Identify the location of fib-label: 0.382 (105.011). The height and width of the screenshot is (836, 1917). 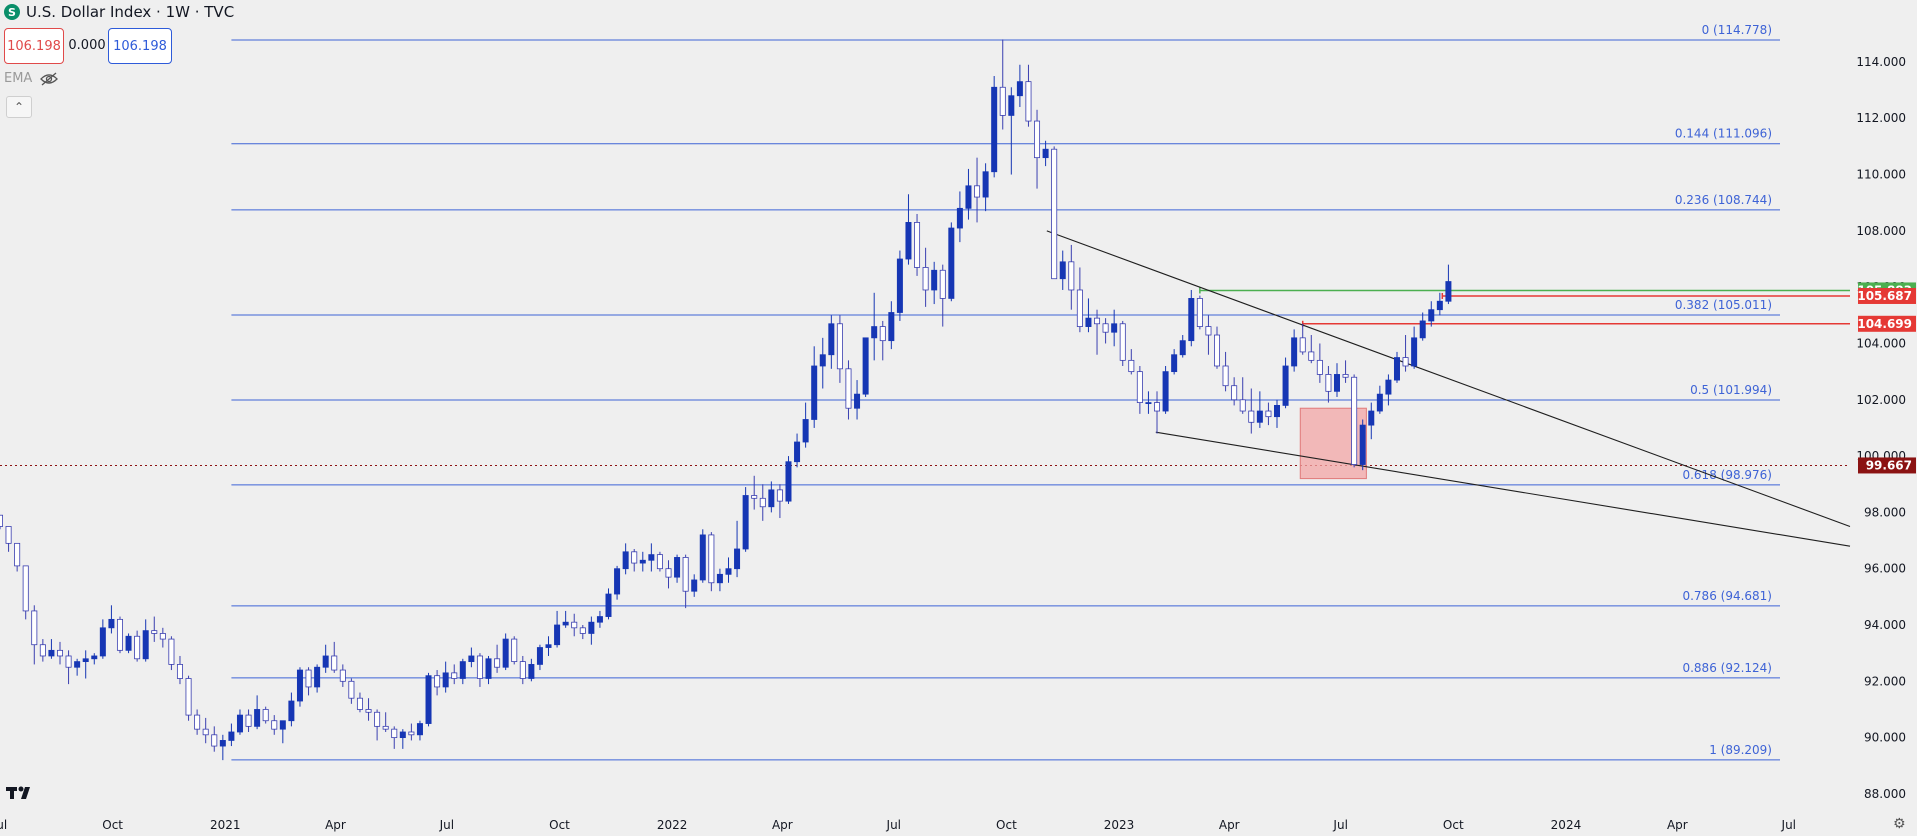
(1723, 305).